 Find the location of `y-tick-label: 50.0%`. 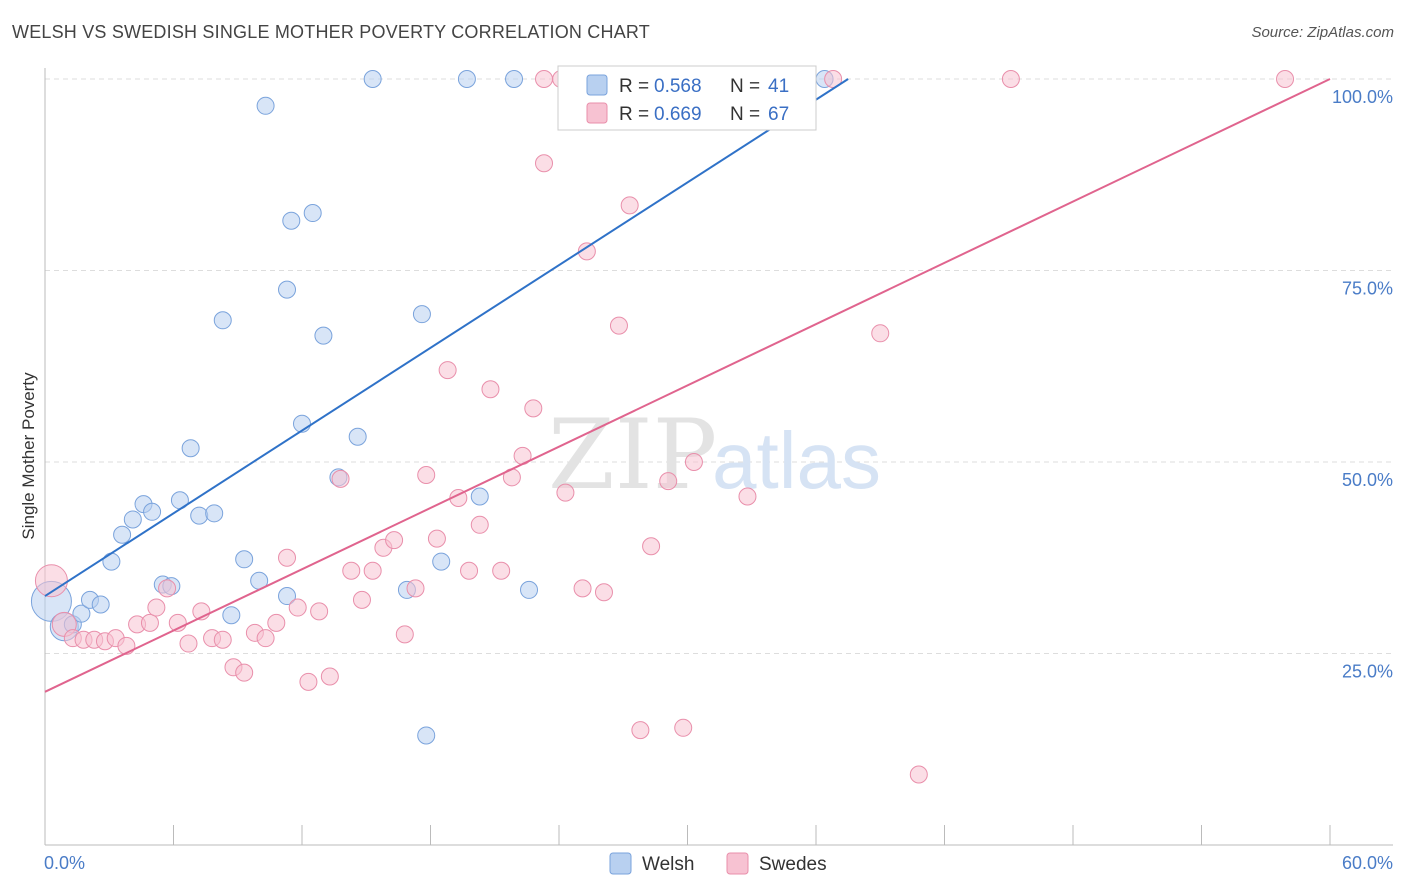

y-tick-label: 50.0% is located at coordinates (1367, 480).